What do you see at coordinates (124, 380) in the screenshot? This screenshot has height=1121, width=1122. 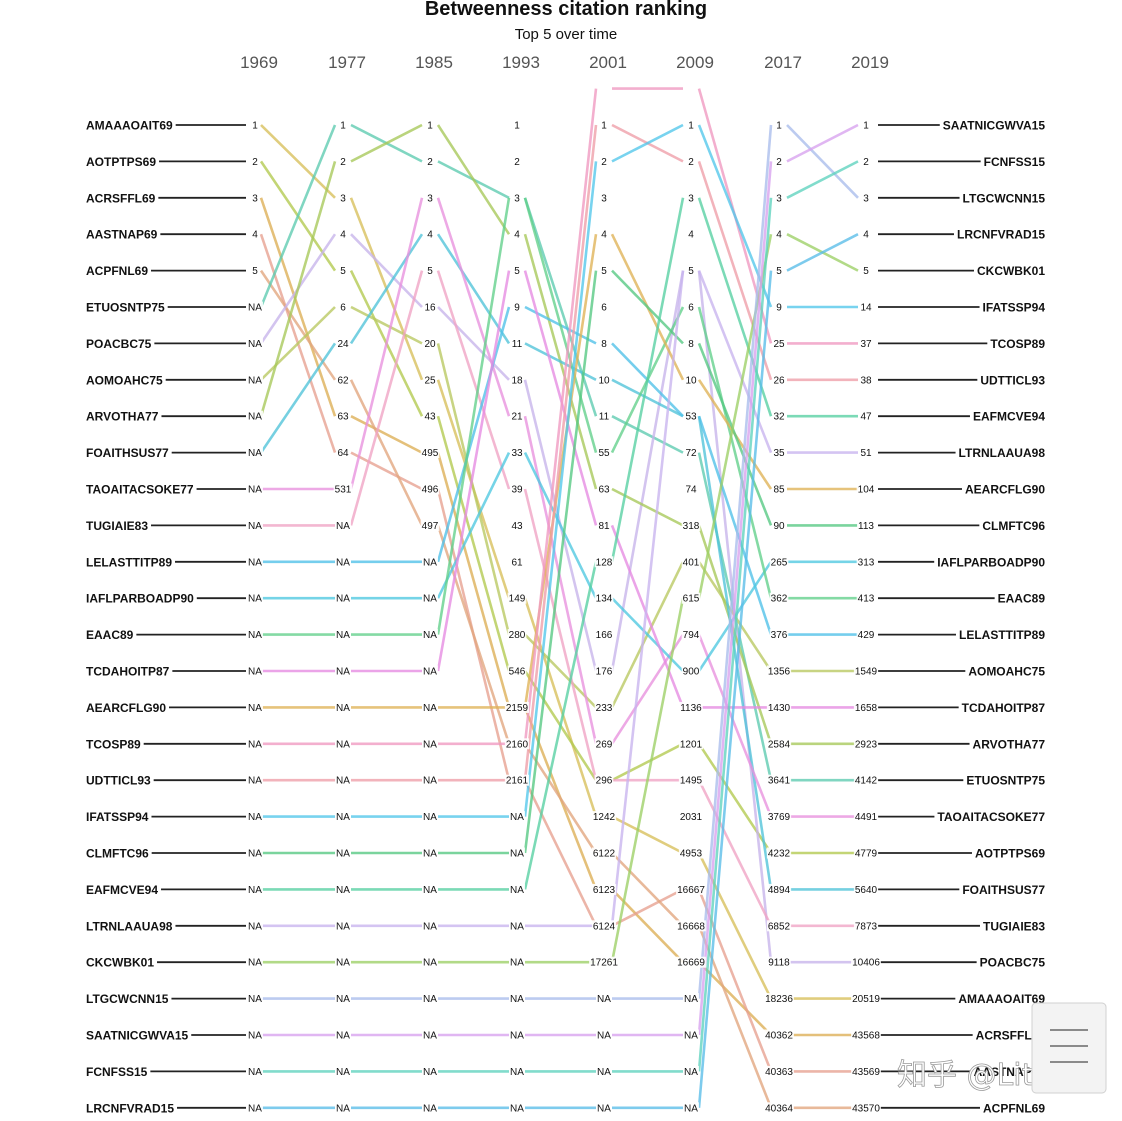 I see `left-label: AOMOAHC75` at bounding box center [124, 380].